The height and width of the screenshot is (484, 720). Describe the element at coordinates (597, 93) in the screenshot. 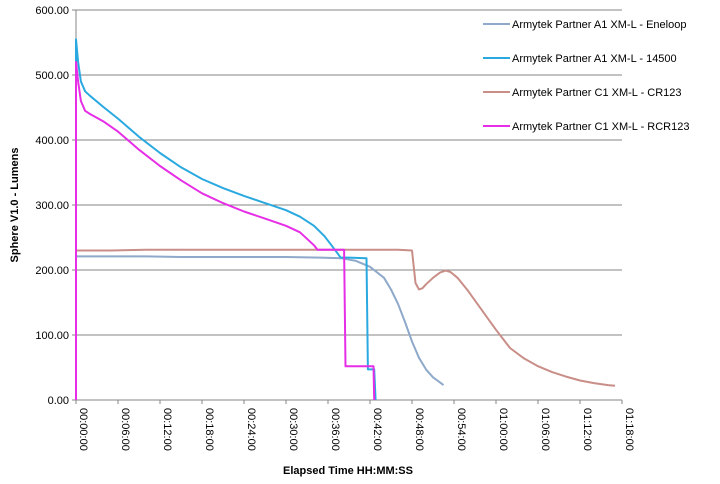

I see `legend-entry-3: Armytek Partner C1 XM-L - CR123` at that location.